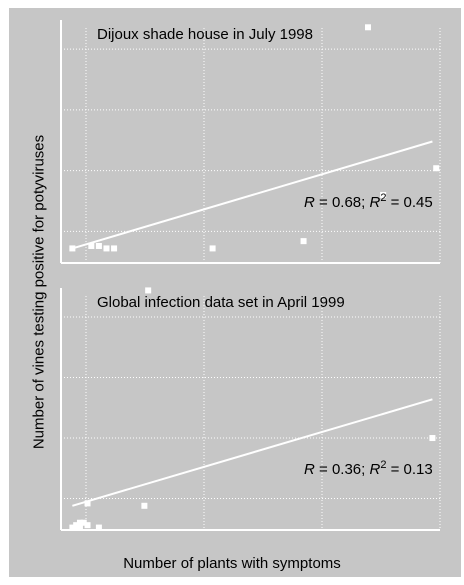 Image resolution: width=464 pixels, height=585 pixels. Describe the element at coordinates (344, 202) in the screenshot. I see `r-value: = 0.68;` at that location.